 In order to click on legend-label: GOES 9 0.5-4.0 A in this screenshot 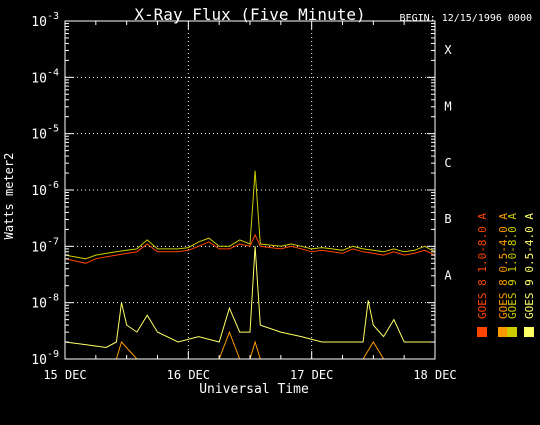, I will do `click(529, 266)`.